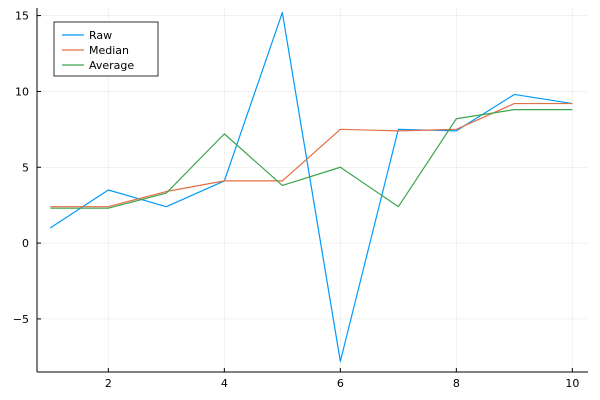 Image resolution: width=600 pixels, height=400 pixels. I want to click on x-tick-label: 10, so click(572, 383).